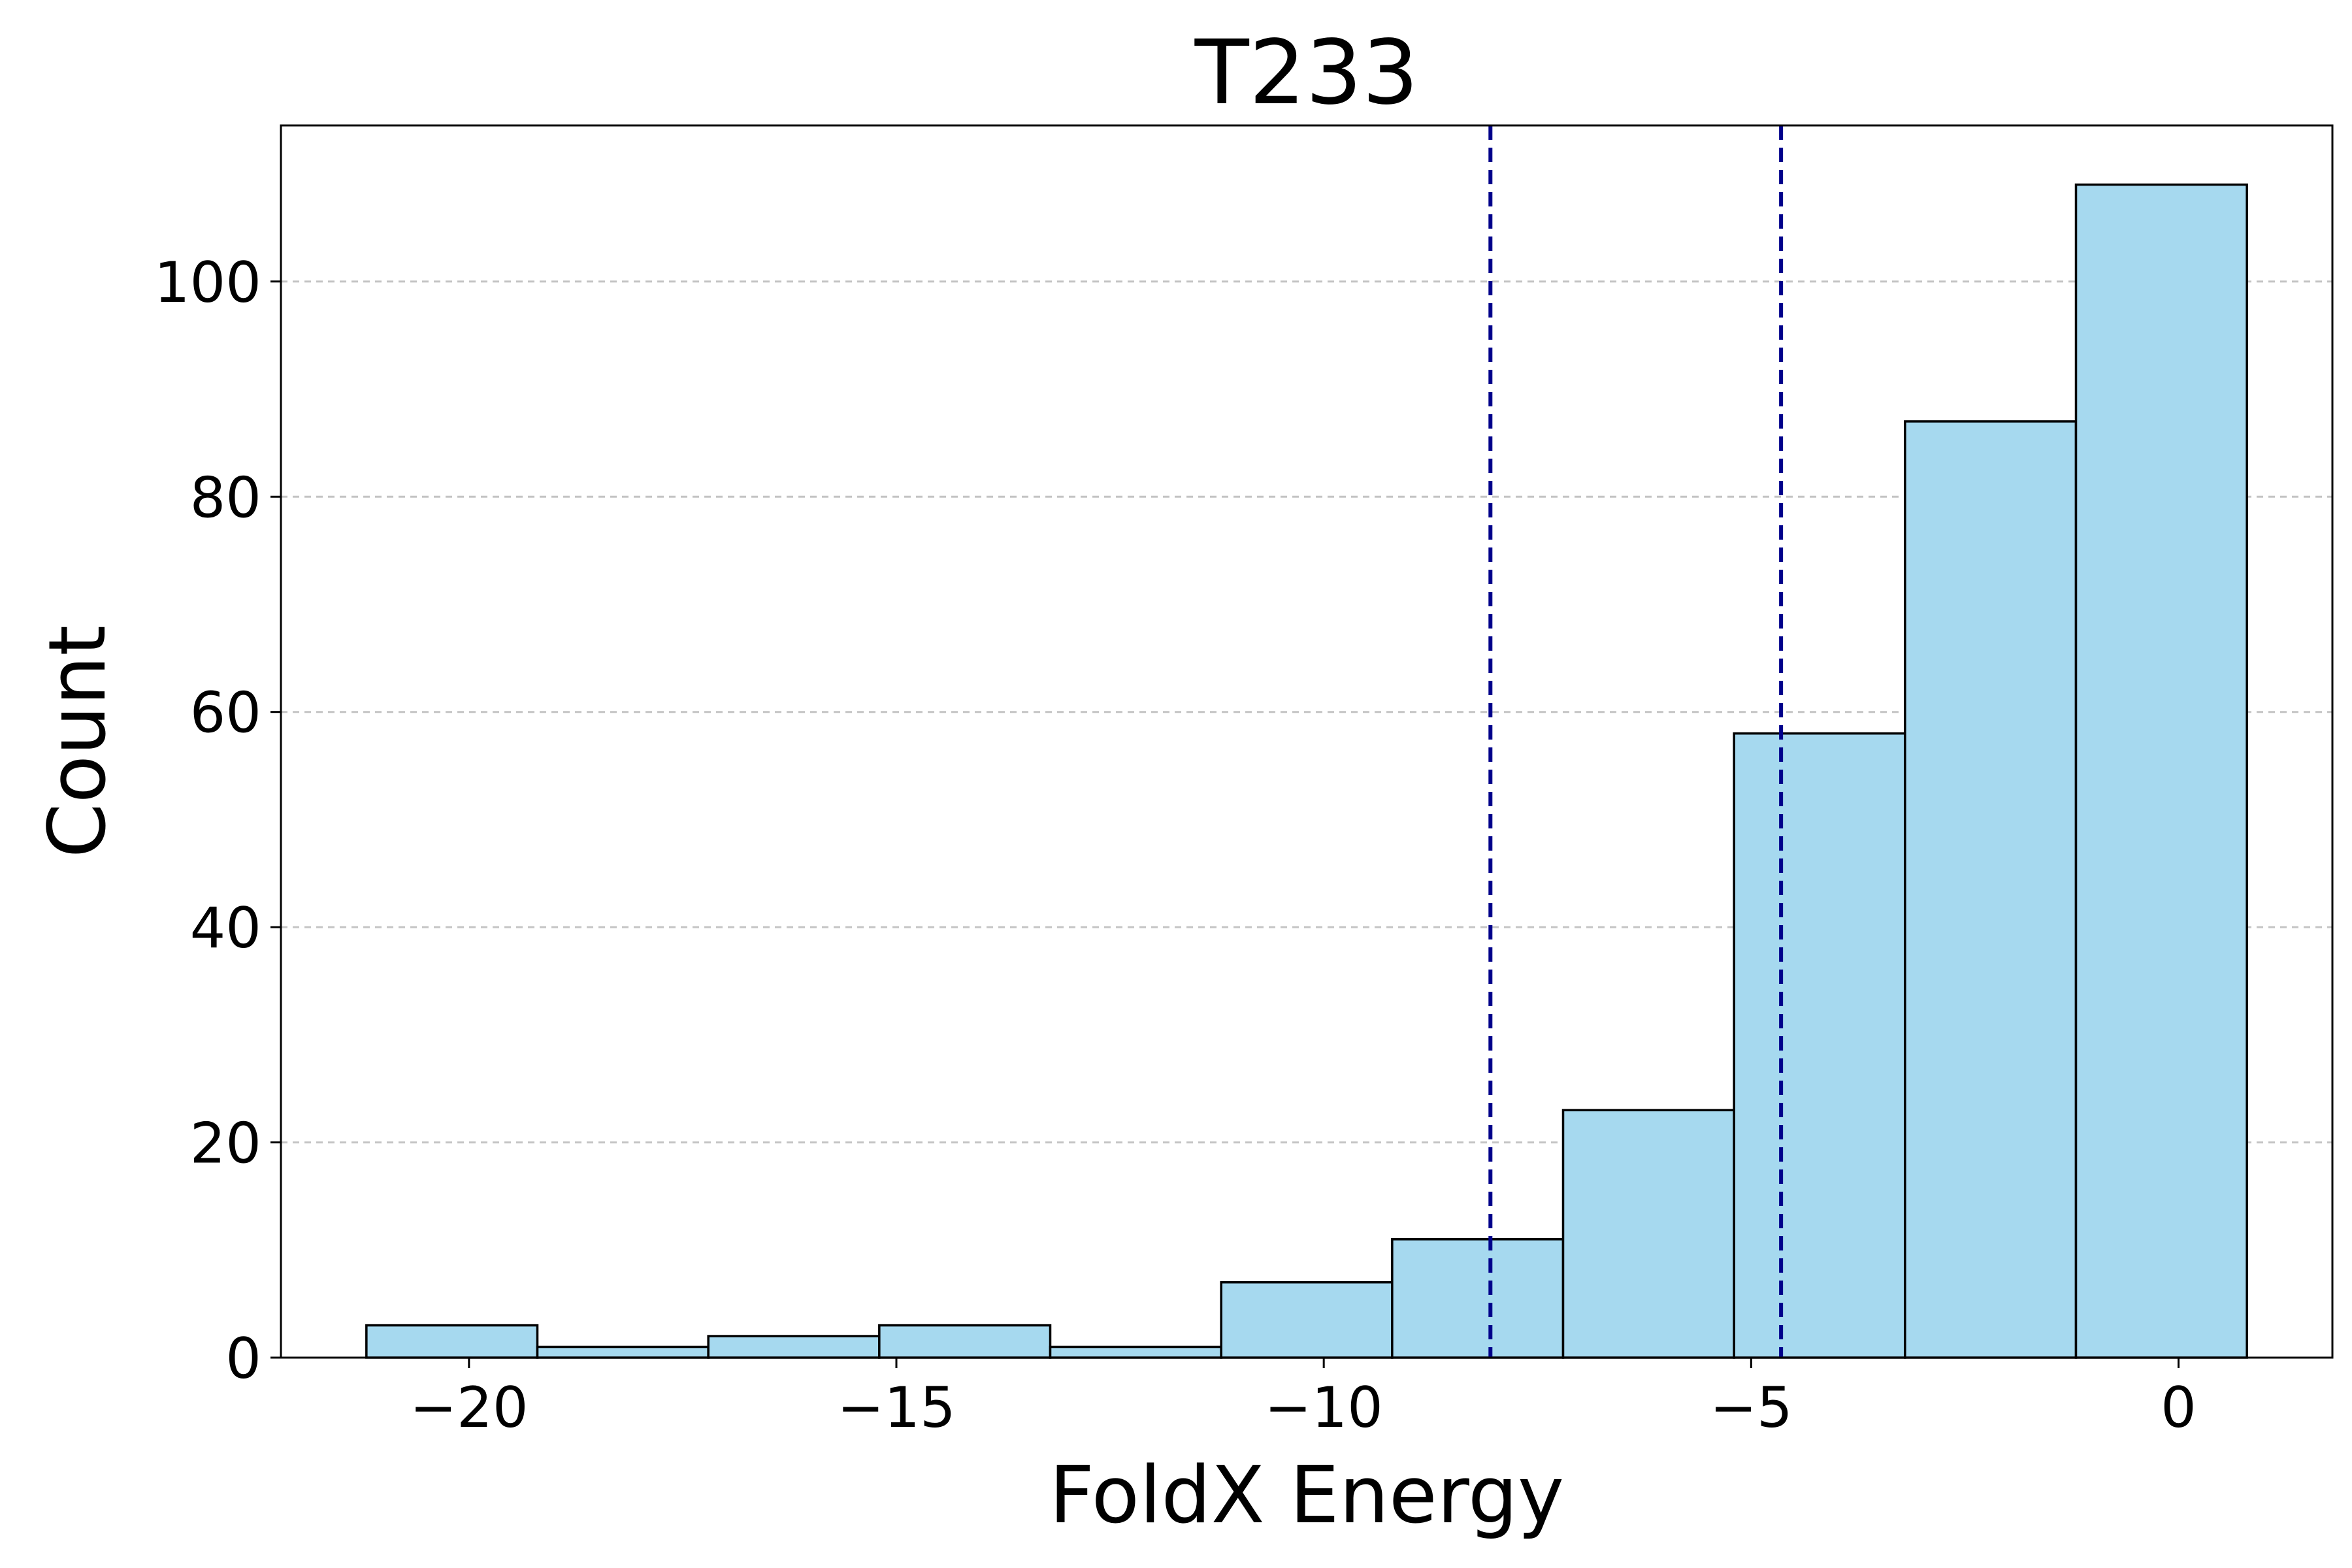 Image resolution: width=2352 pixels, height=1568 pixels. Describe the element at coordinates (1323, 1408) in the screenshot. I see `x-tick-label-2: −10` at that location.